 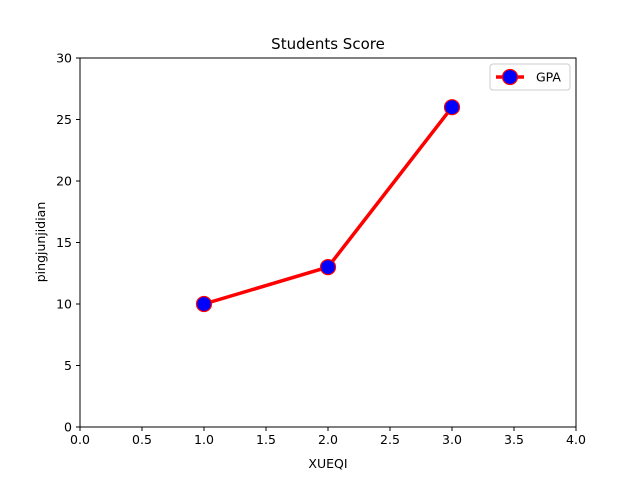 What do you see at coordinates (328, 439) in the screenshot?
I see `x-tick-label: 2.0` at bounding box center [328, 439].